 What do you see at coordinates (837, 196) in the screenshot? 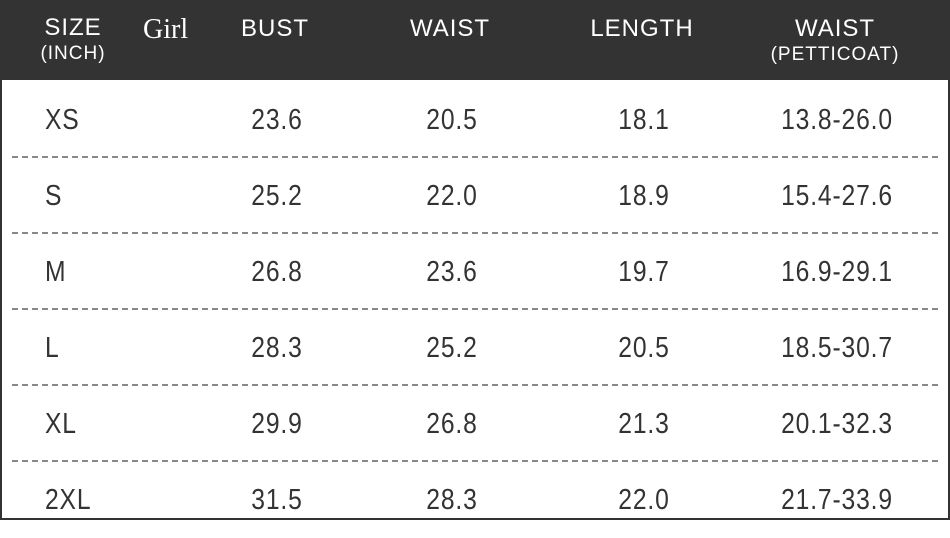
I see `cell-petticoat-waist: 15.4-27.6` at bounding box center [837, 196].